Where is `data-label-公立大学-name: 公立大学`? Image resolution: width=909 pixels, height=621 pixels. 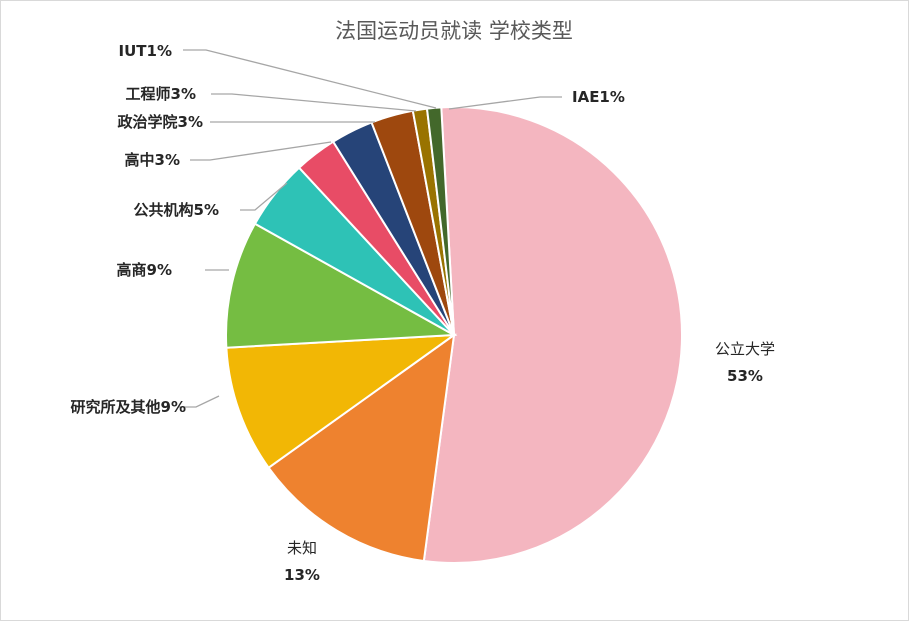
data-label-公立大学-name: 公立大学 is located at coordinates (745, 349).